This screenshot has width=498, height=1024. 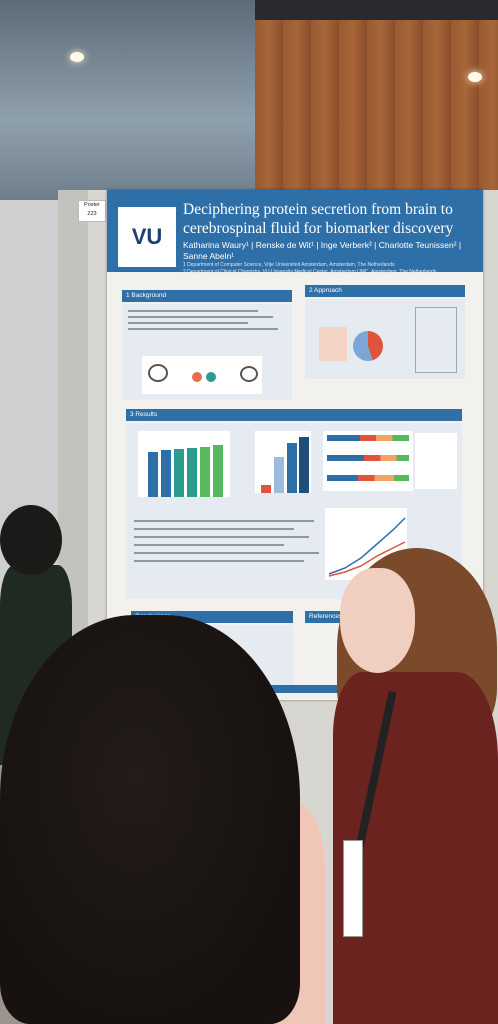 I want to click on section-background, so click(x=207, y=352).